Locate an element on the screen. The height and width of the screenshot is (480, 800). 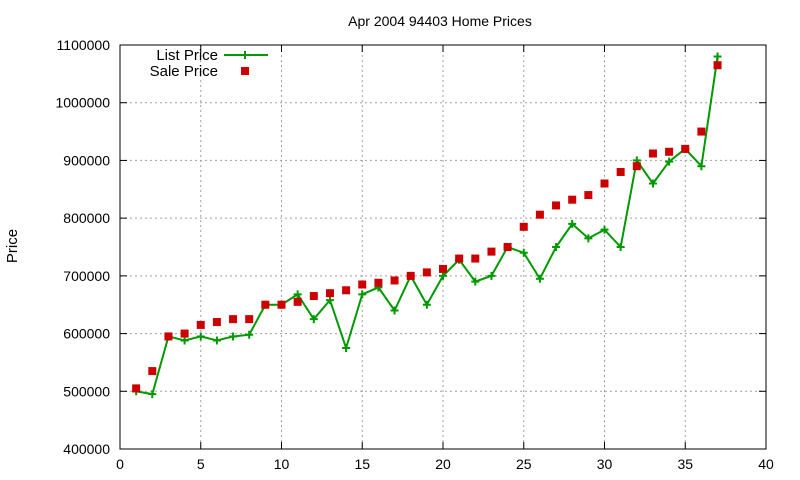
x-tick-label: 10 is located at coordinates (282, 464).